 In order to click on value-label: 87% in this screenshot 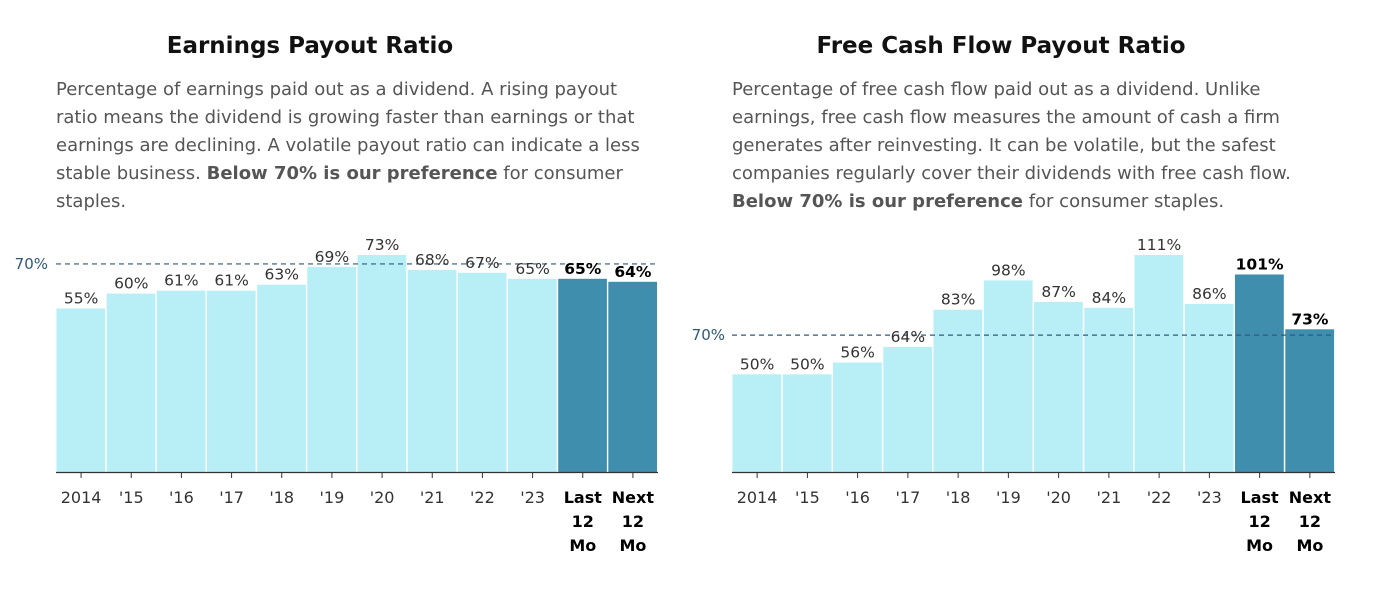, I will do `click(1058, 292)`.